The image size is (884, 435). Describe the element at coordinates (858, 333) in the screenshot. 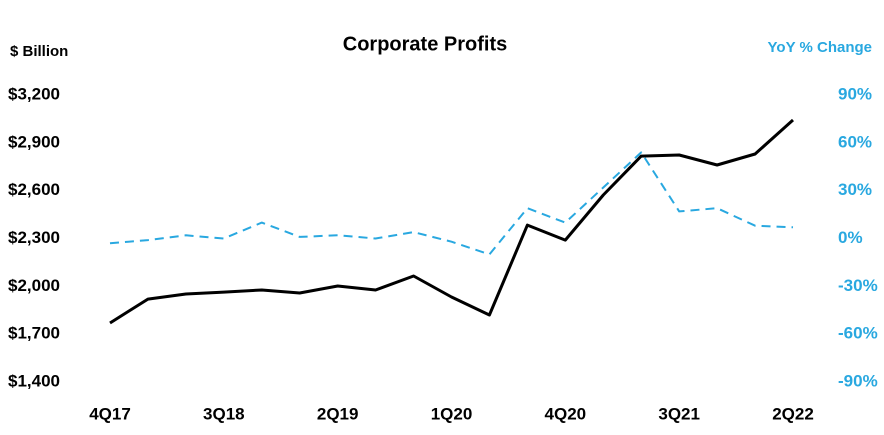

I see `y2-tick-label: -60%` at that location.